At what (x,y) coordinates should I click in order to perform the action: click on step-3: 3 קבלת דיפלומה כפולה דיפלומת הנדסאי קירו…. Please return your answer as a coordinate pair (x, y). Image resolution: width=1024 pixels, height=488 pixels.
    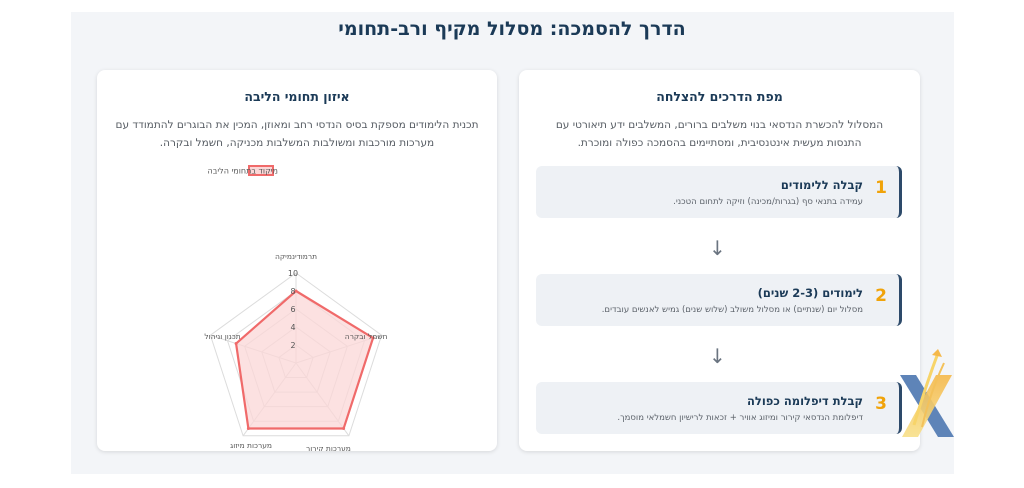
    Looking at the image, I should click on (719, 408).